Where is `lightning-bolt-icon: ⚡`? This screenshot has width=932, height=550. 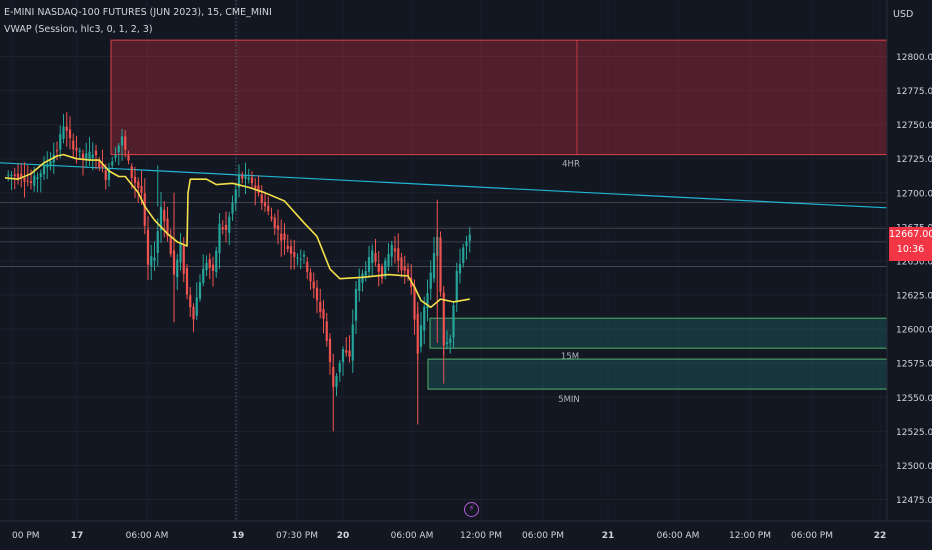 lightning-bolt-icon: ⚡ is located at coordinates (471, 509).